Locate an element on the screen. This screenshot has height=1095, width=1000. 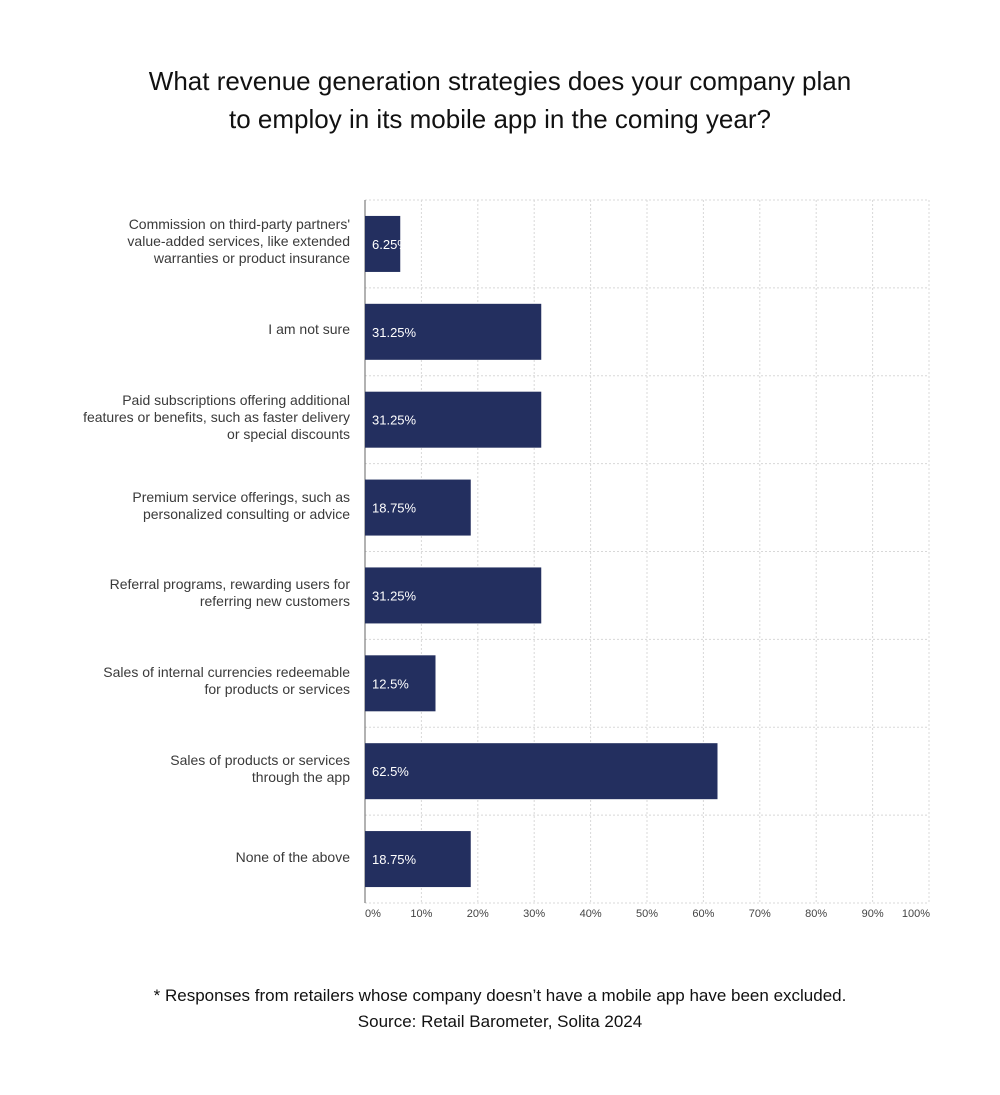
category-label-line: Paid subscriptions offering additional is located at coordinates (236, 400).